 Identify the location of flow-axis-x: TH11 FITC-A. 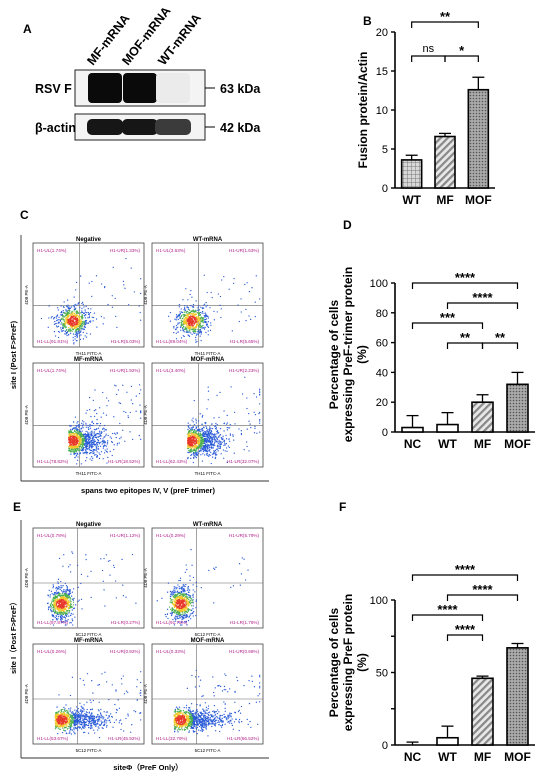
(89, 473).